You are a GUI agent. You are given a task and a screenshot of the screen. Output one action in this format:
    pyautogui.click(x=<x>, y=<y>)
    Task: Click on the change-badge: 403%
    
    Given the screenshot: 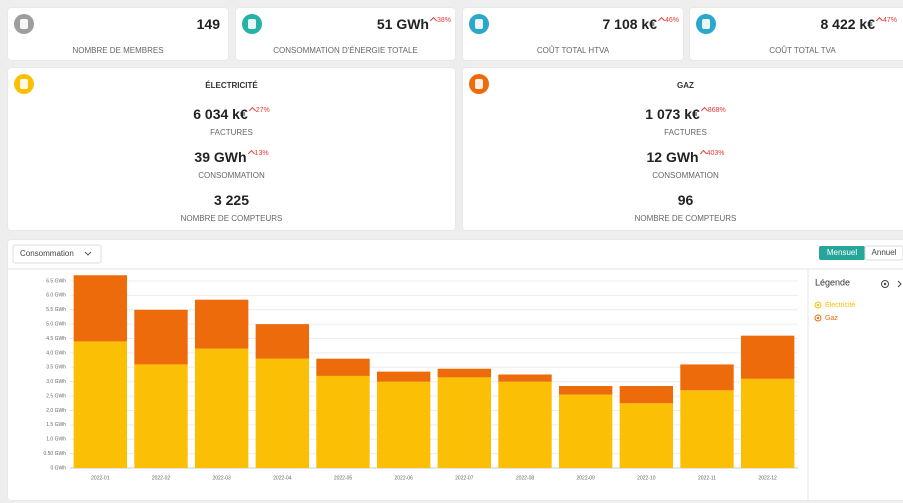 What is the action you would take?
    pyautogui.click(x=712, y=153)
    